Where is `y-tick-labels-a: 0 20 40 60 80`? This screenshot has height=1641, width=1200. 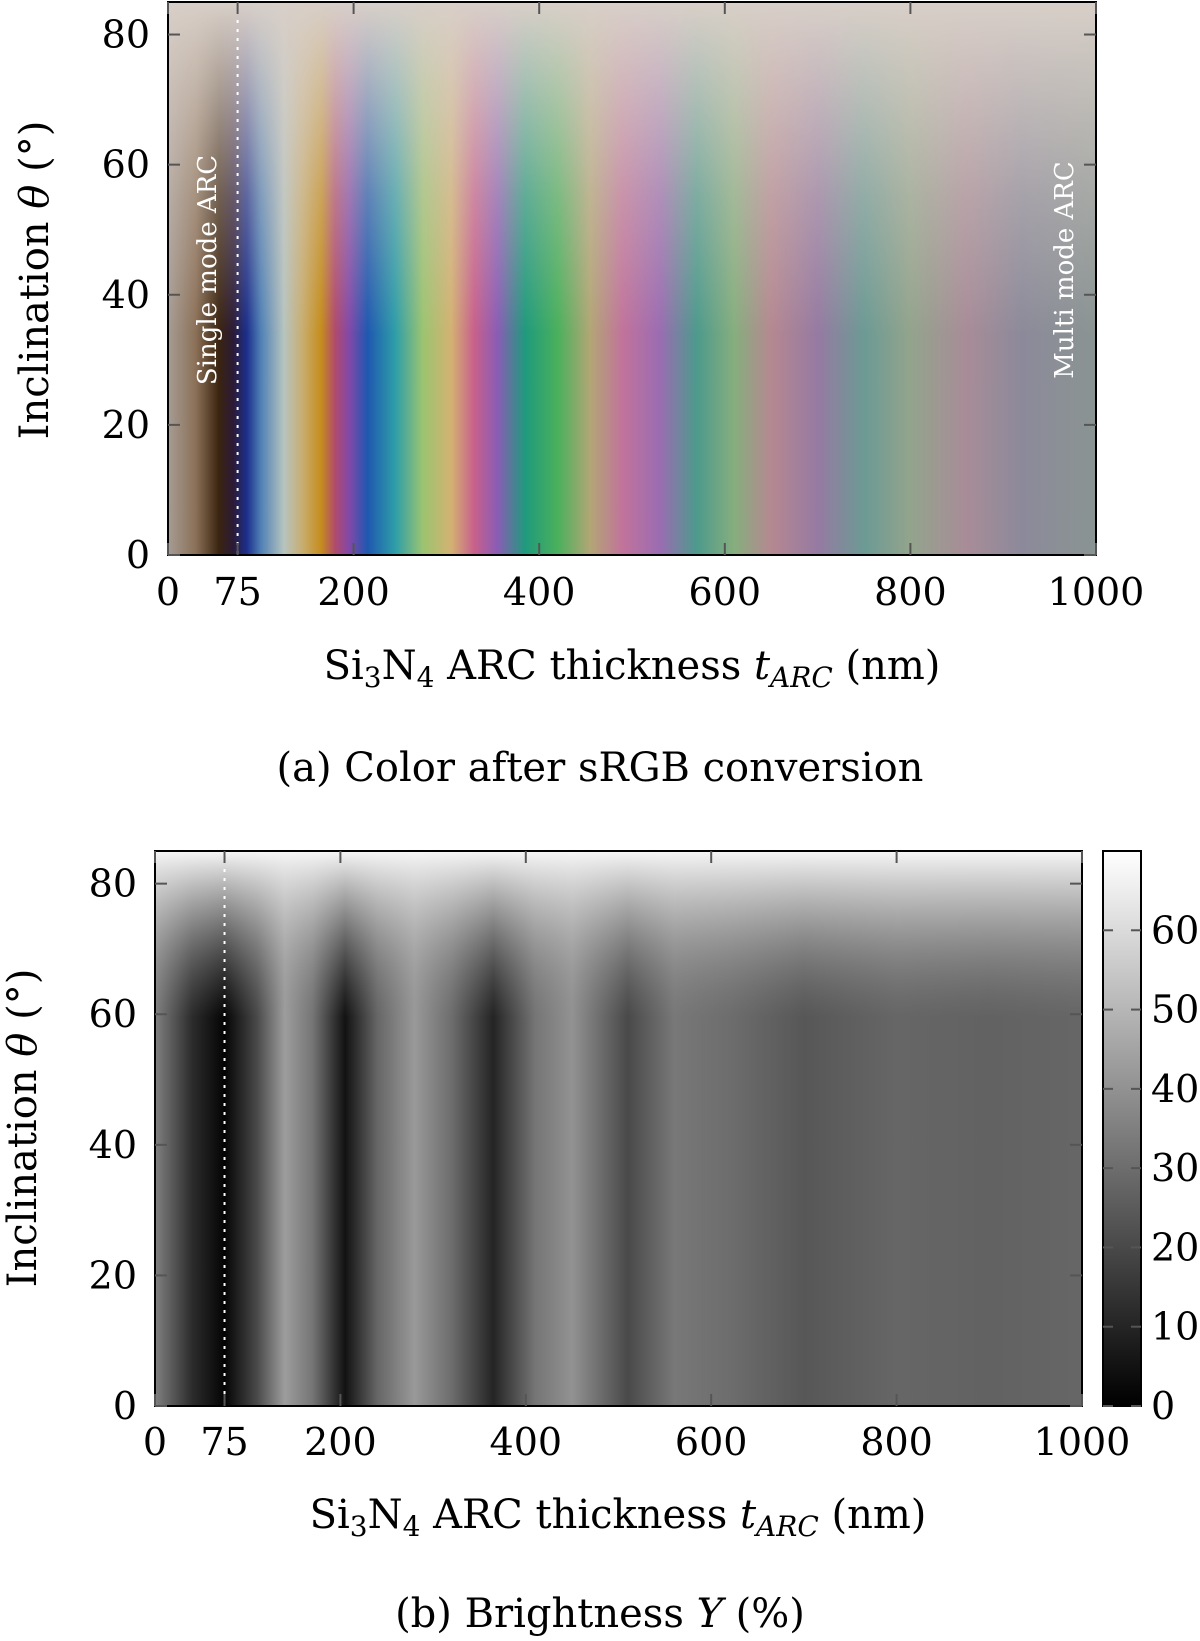
y-tick-labels-a: 0 20 40 60 80 is located at coordinates (126, 295).